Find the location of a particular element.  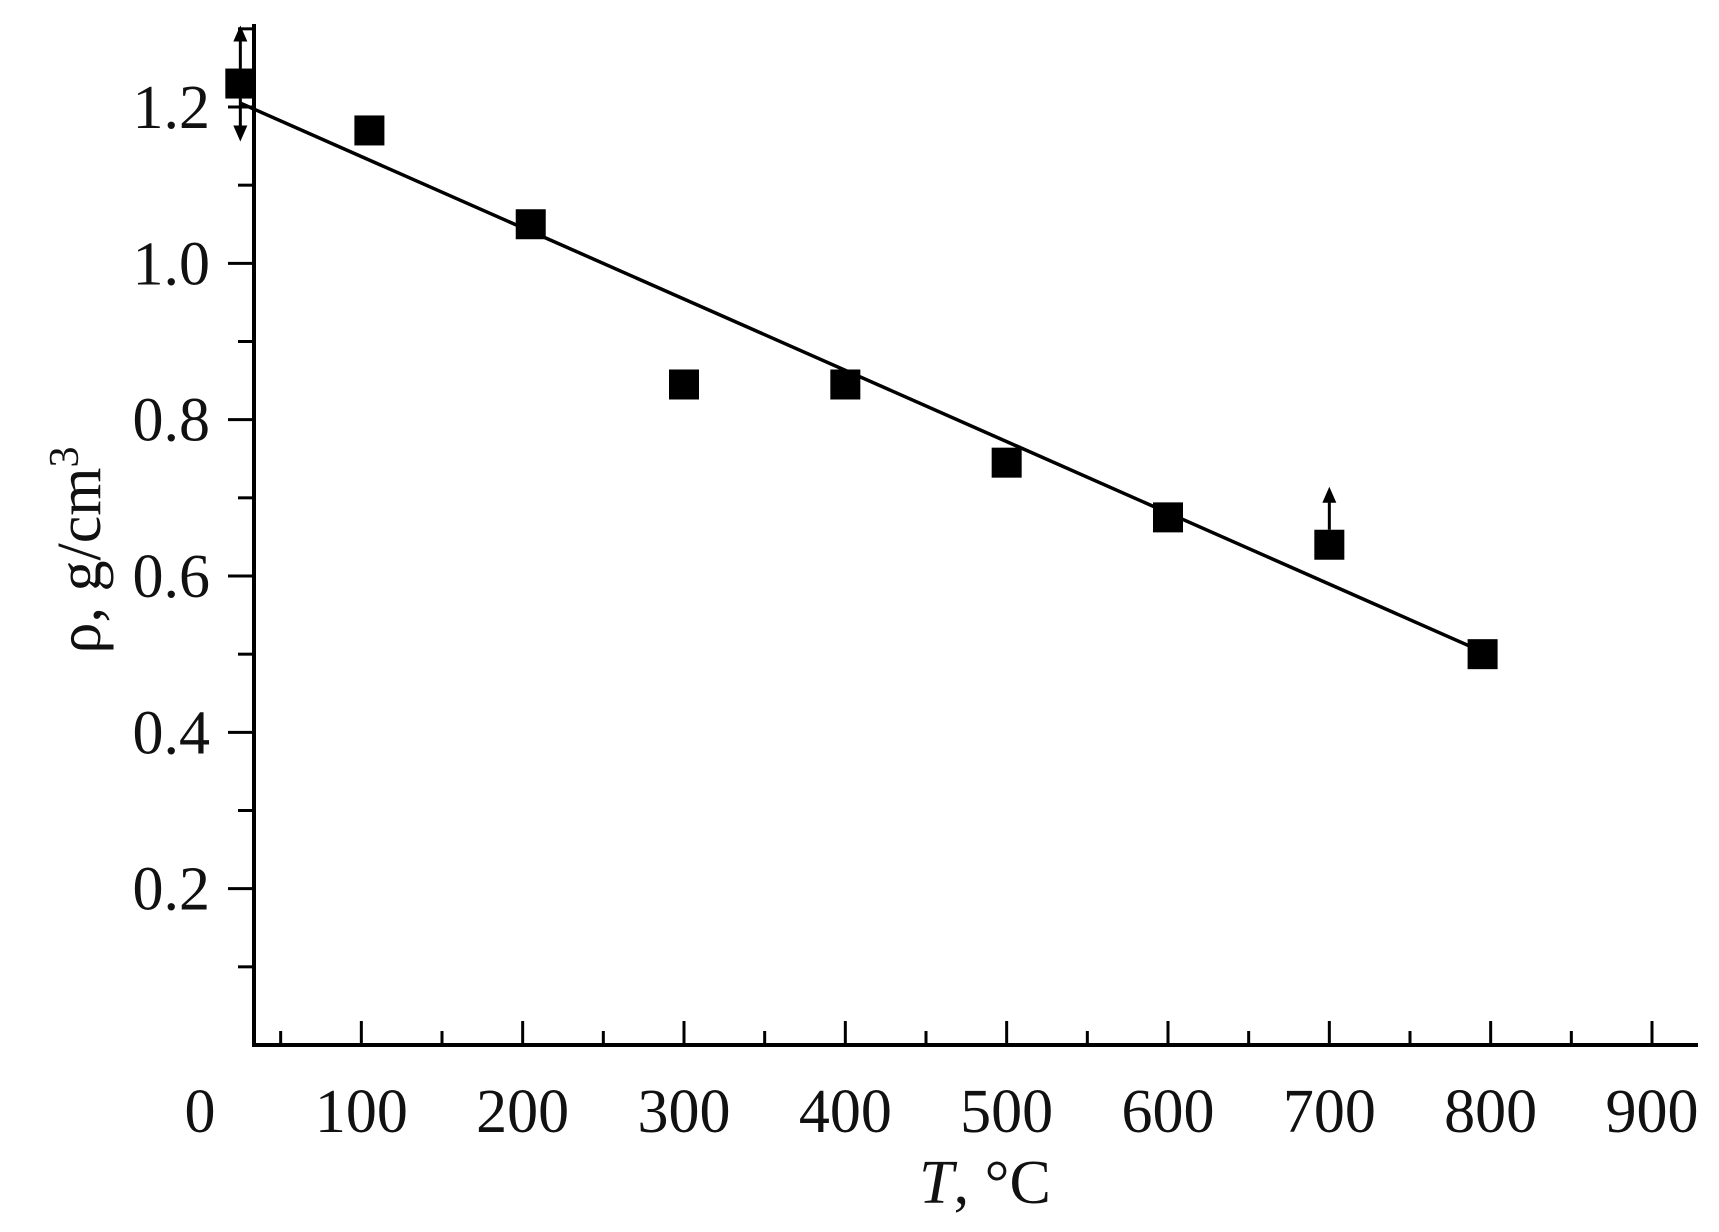

y-tick-label: 0.4 is located at coordinates (172, 733).